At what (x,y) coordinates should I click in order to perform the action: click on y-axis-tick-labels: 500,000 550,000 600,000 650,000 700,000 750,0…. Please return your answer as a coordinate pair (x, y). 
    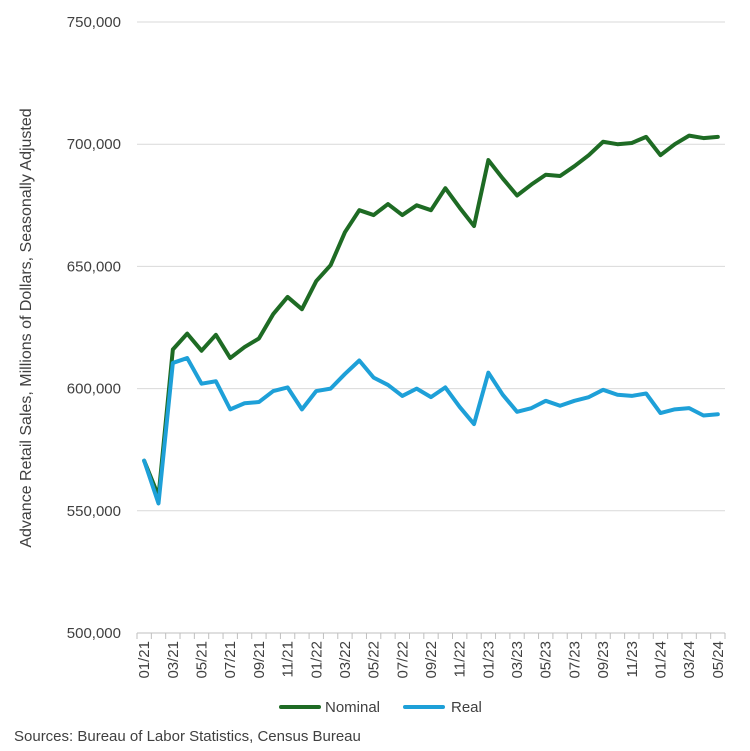
    Looking at the image, I should click on (94, 328).